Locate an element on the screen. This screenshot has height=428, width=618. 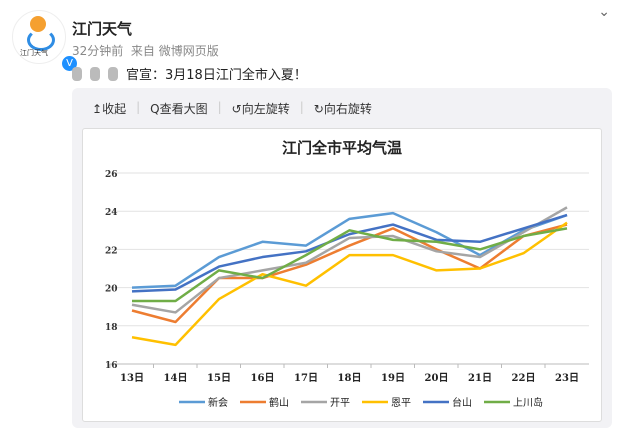
x-tick-label: 23日 is located at coordinates (567, 378).